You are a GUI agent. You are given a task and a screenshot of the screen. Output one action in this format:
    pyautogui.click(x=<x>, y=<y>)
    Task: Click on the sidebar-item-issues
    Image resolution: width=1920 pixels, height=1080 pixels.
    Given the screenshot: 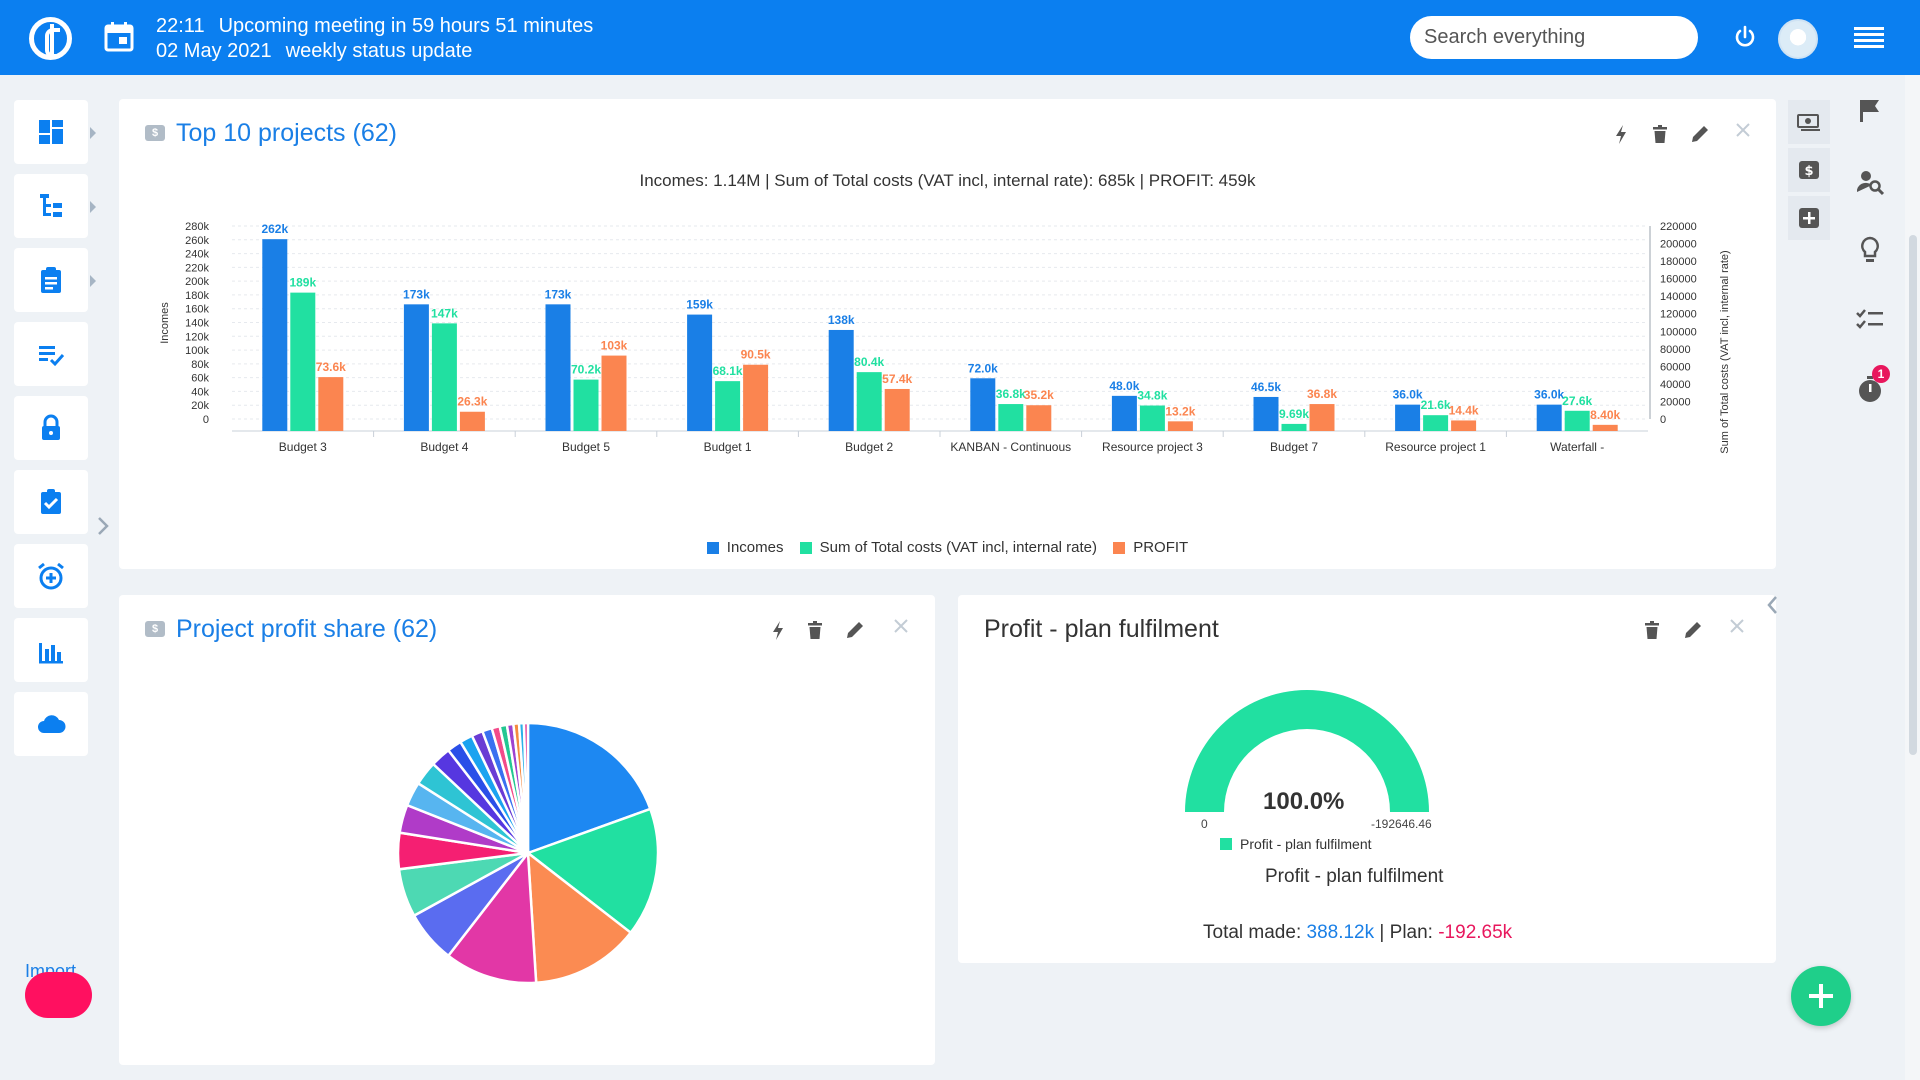 What is the action you would take?
    pyautogui.click(x=55, y=280)
    